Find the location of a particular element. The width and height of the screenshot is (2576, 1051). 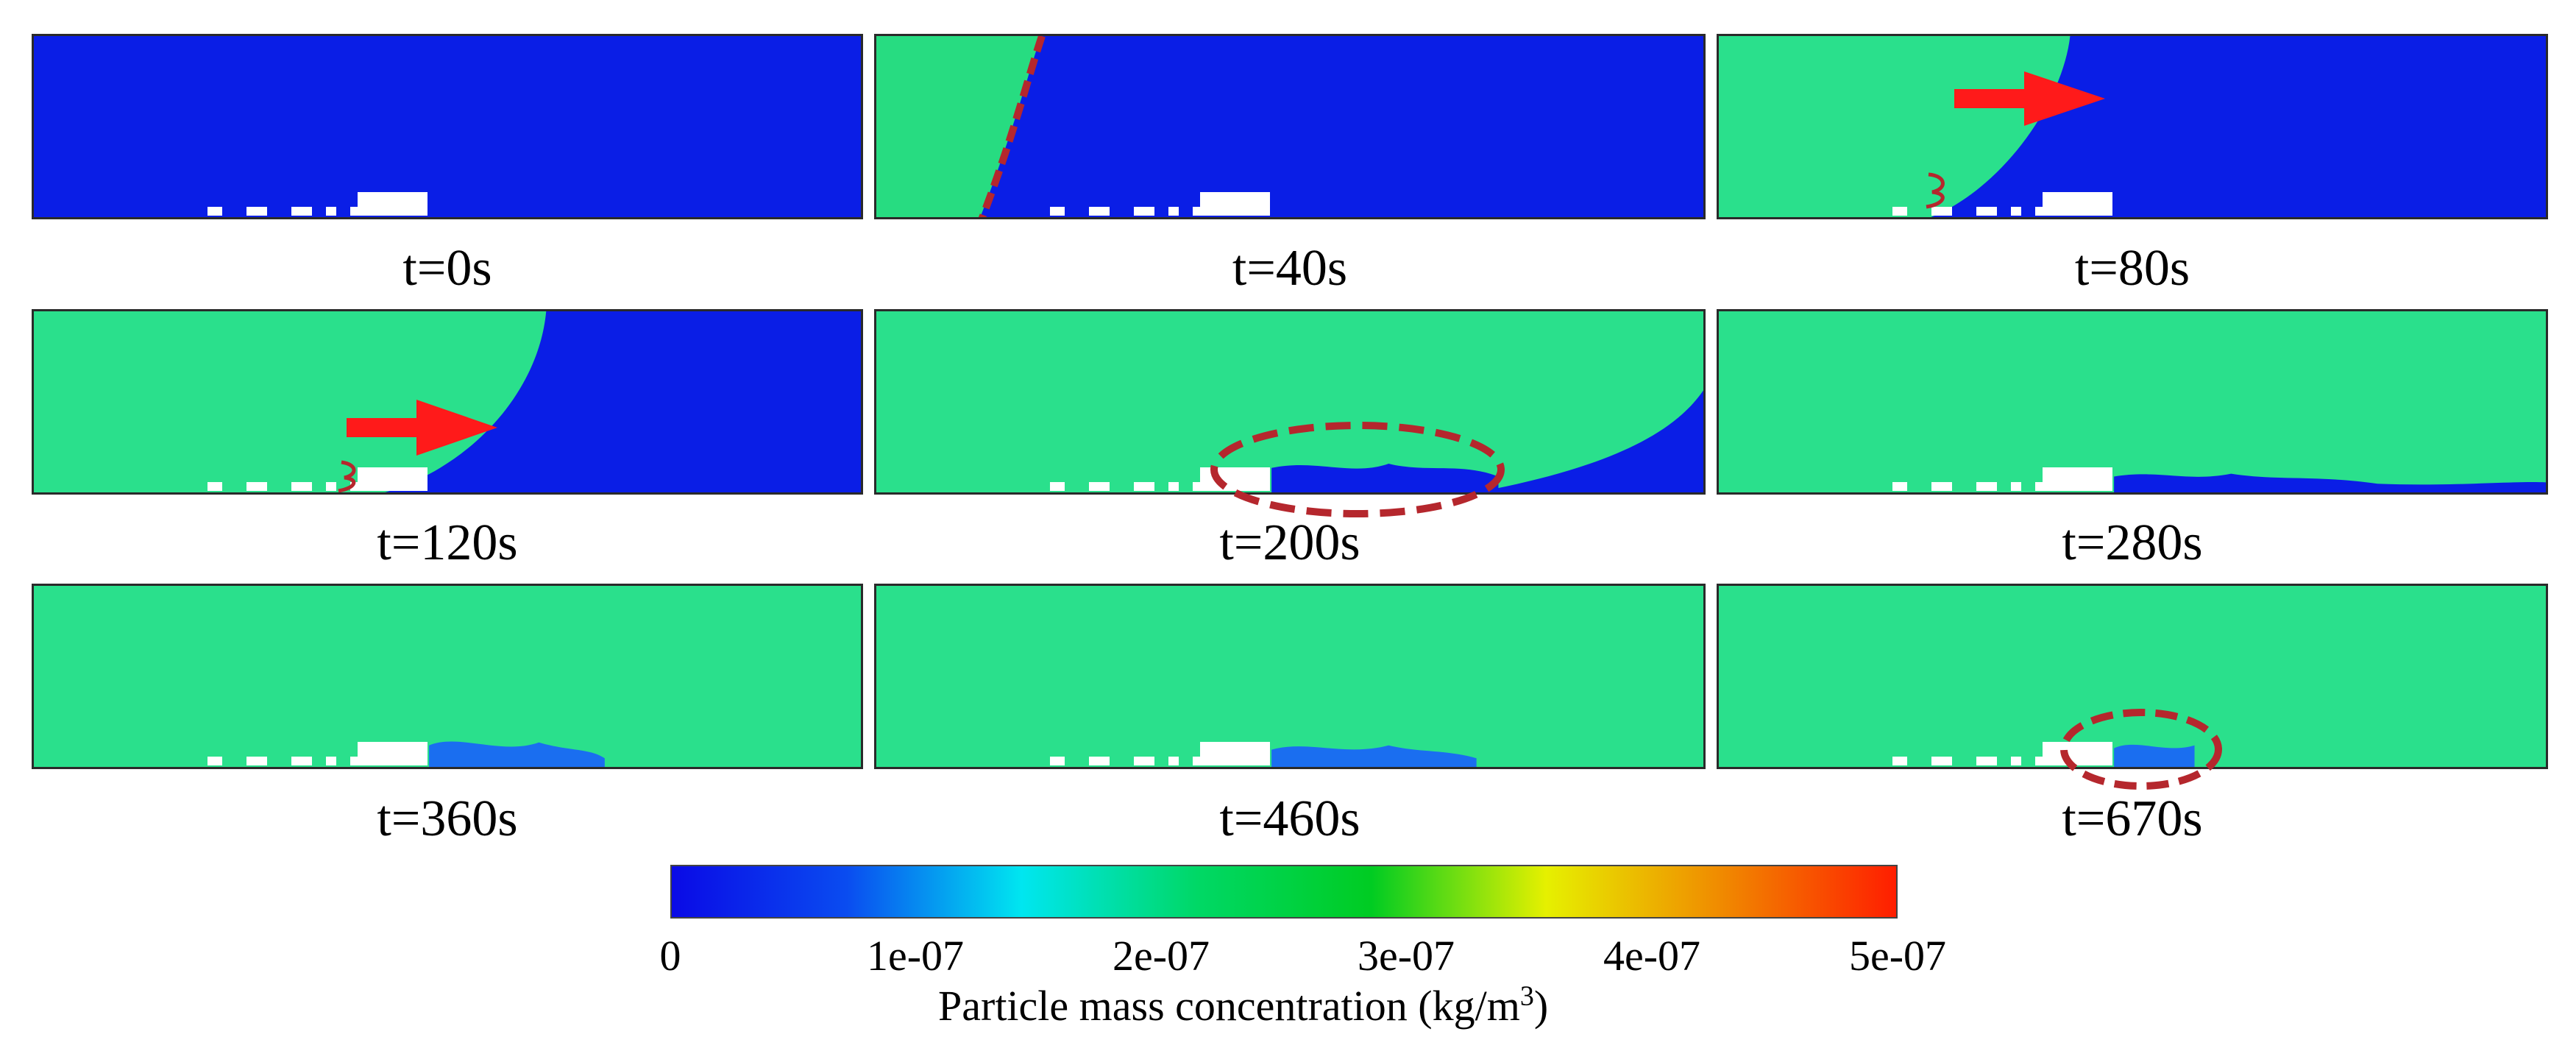

panel-t120 is located at coordinates (447, 402).